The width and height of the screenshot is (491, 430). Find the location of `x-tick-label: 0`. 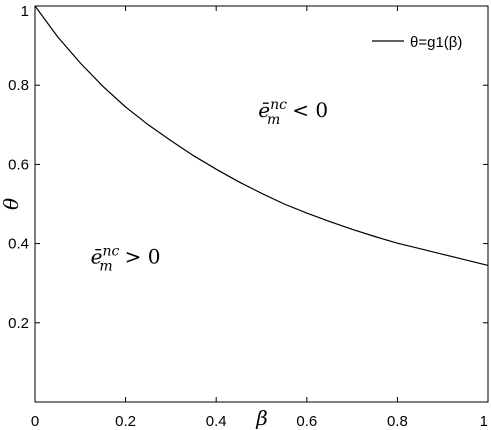

x-tick-label: 0 is located at coordinates (35, 421).